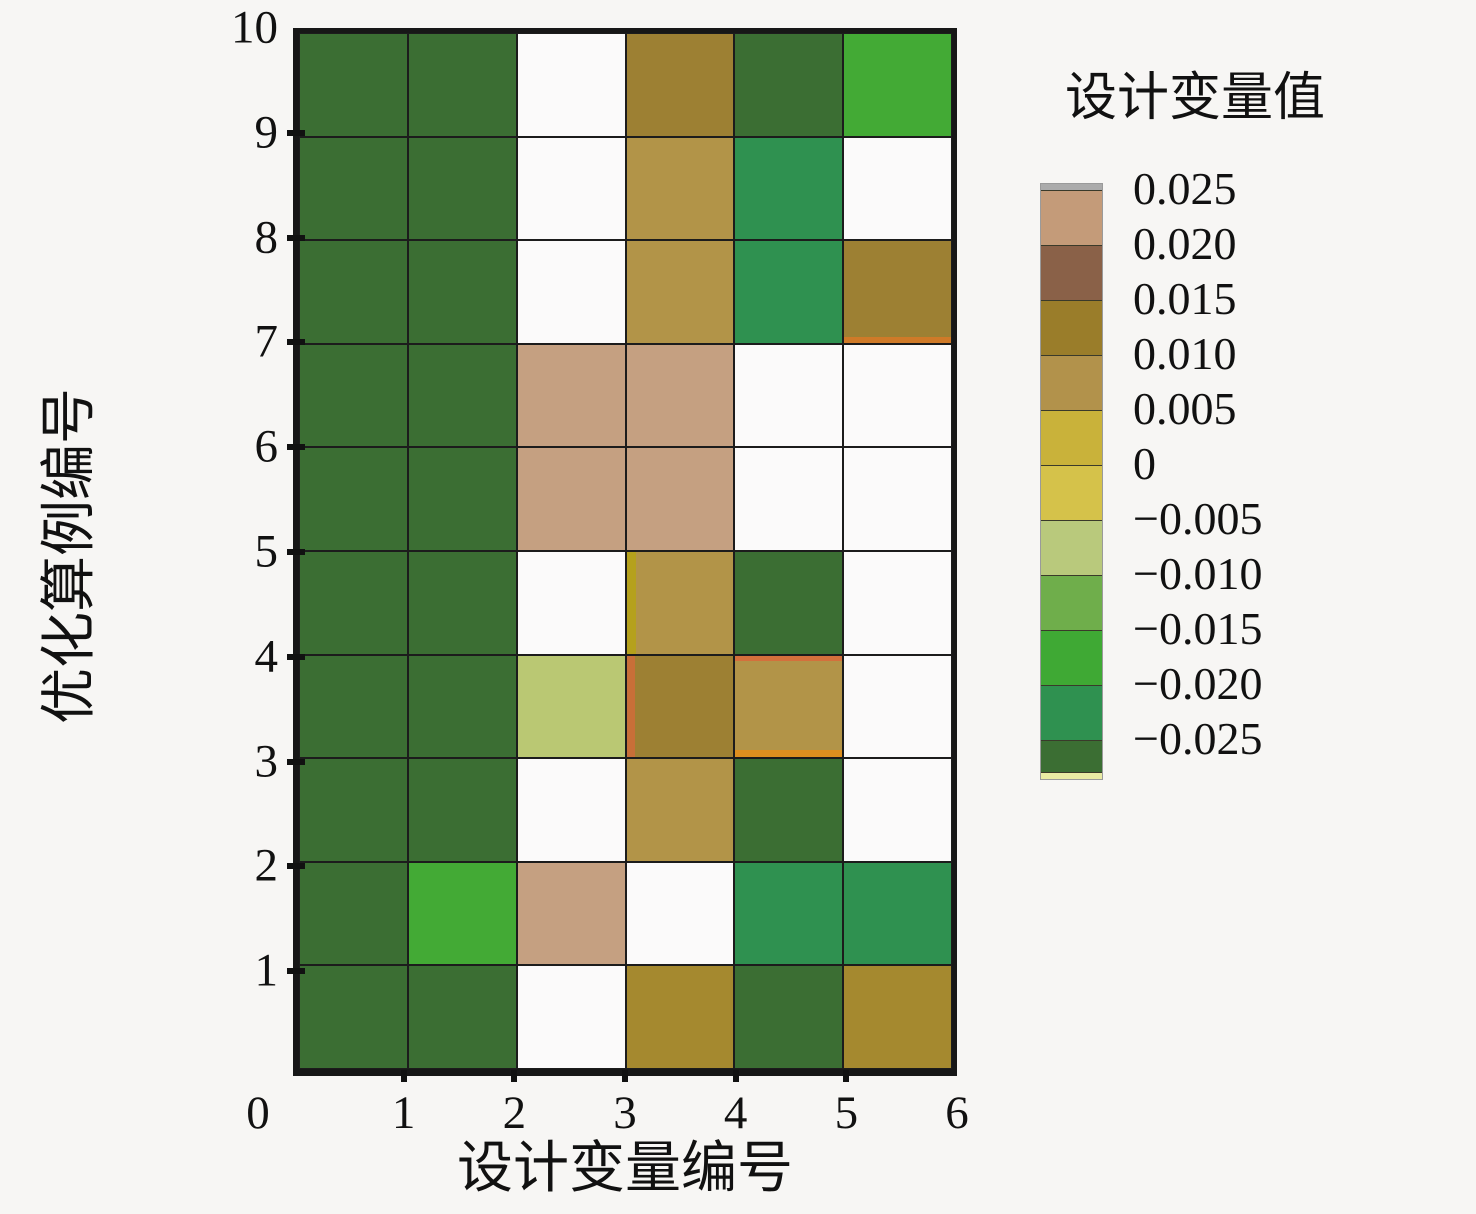  What do you see at coordinates (266, 761) in the screenshot?
I see `y-tick-label: 3` at bounding box center [266, 761].